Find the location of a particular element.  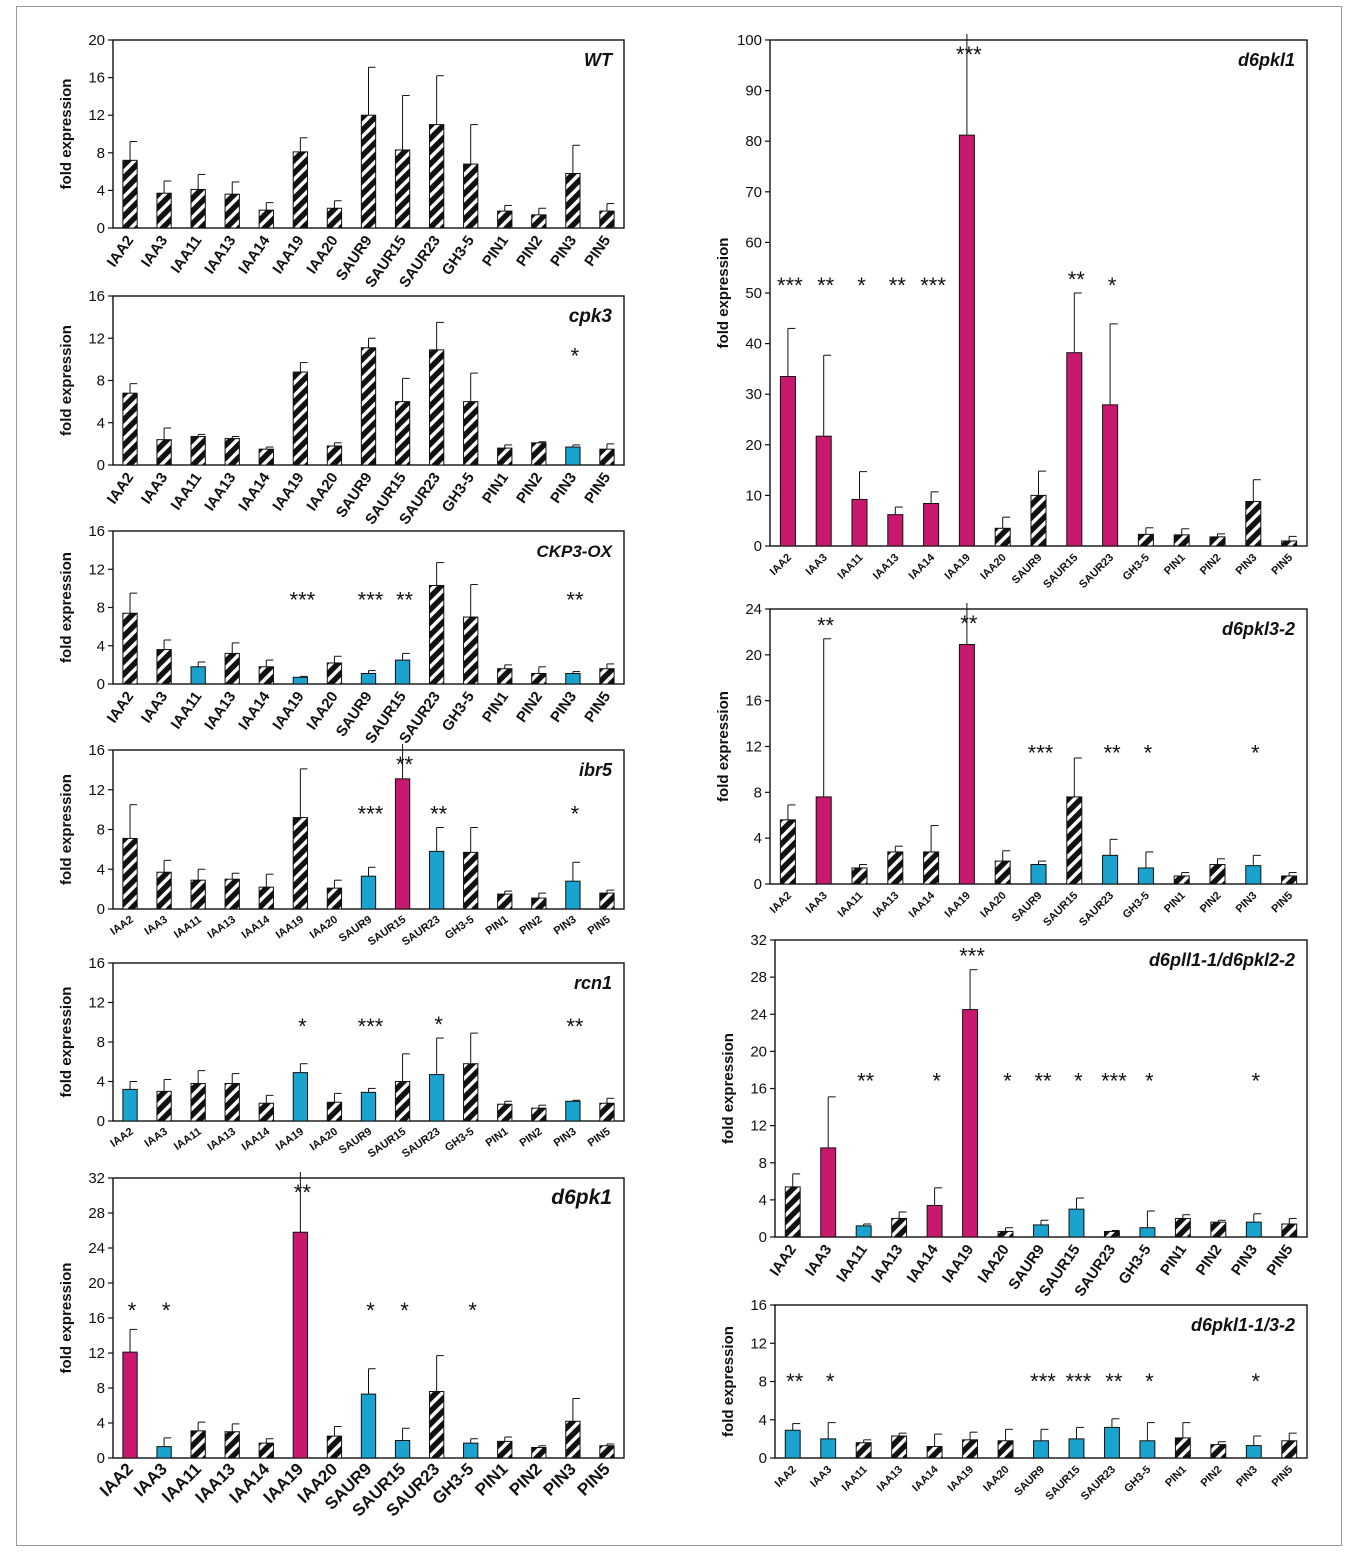

bar-PIN5 is located at coordinates (607, 219).